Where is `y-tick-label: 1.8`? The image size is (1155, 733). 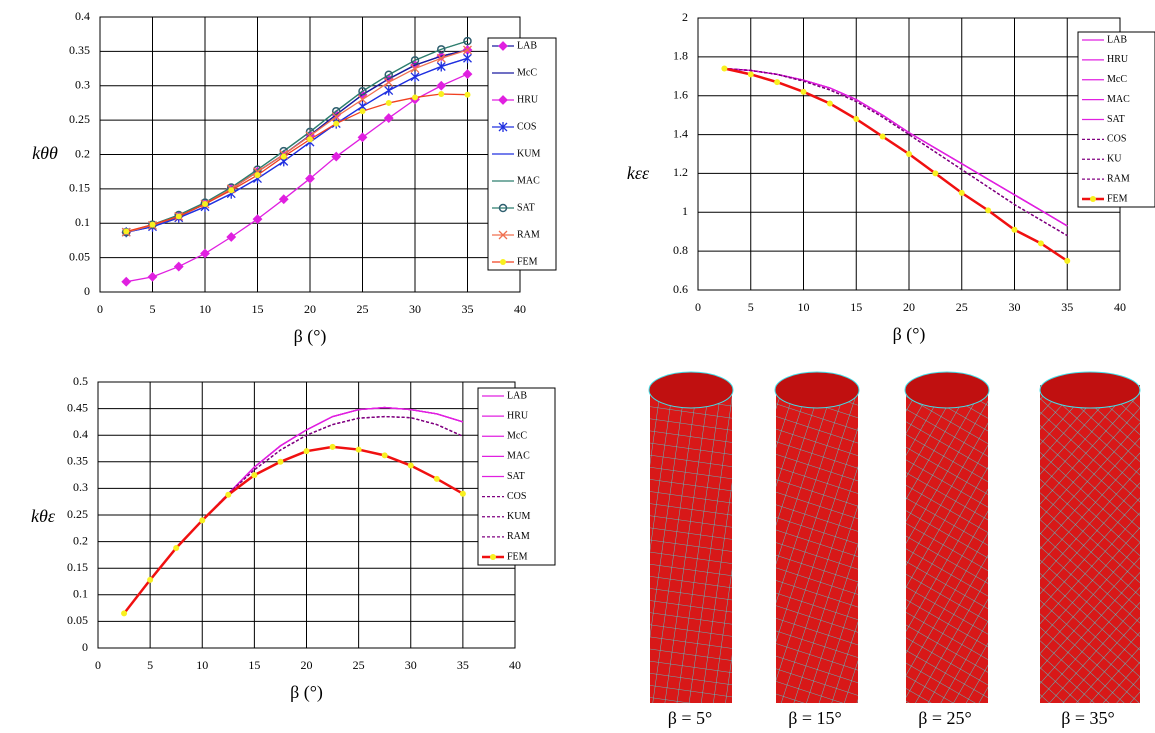 y-tick-label: 1.8 is located at coordinates (680, 56).